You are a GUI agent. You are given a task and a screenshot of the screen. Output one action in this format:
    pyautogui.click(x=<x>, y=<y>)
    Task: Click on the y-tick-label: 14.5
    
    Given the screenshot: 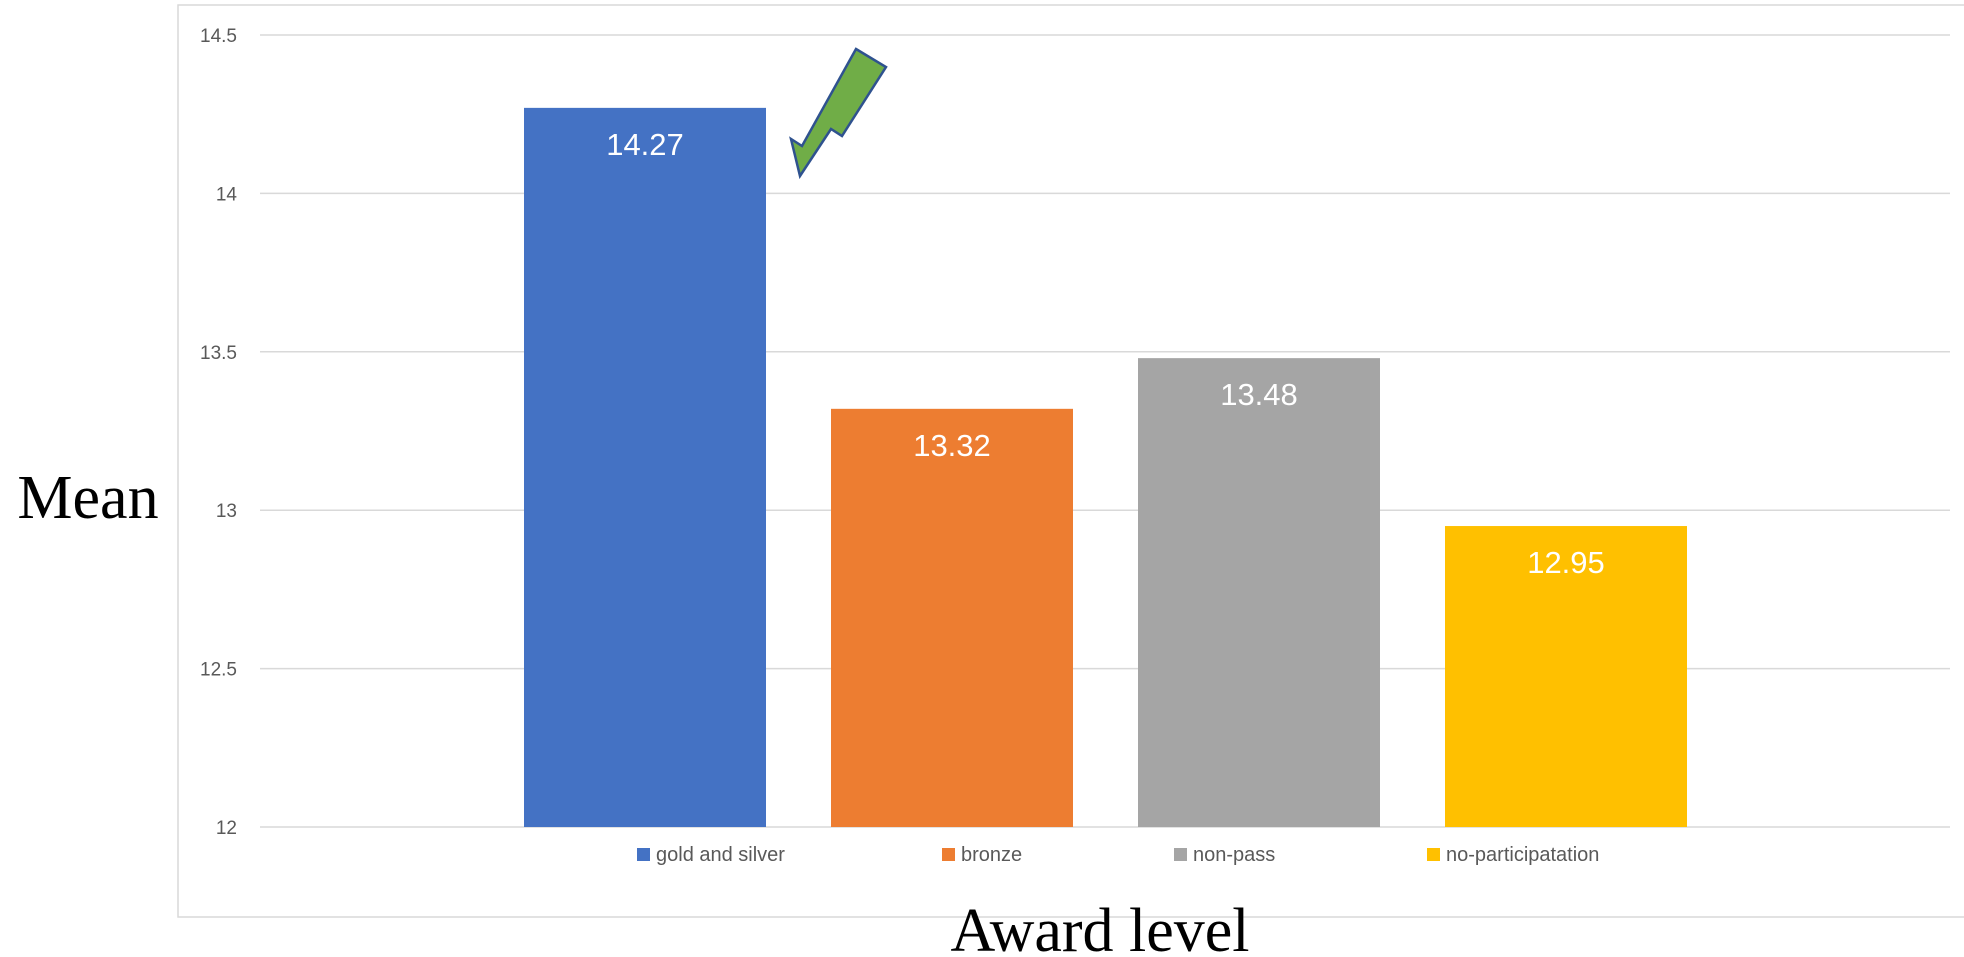 What is the action you would take?
    pyautogui.click(x=218, y=36)
    